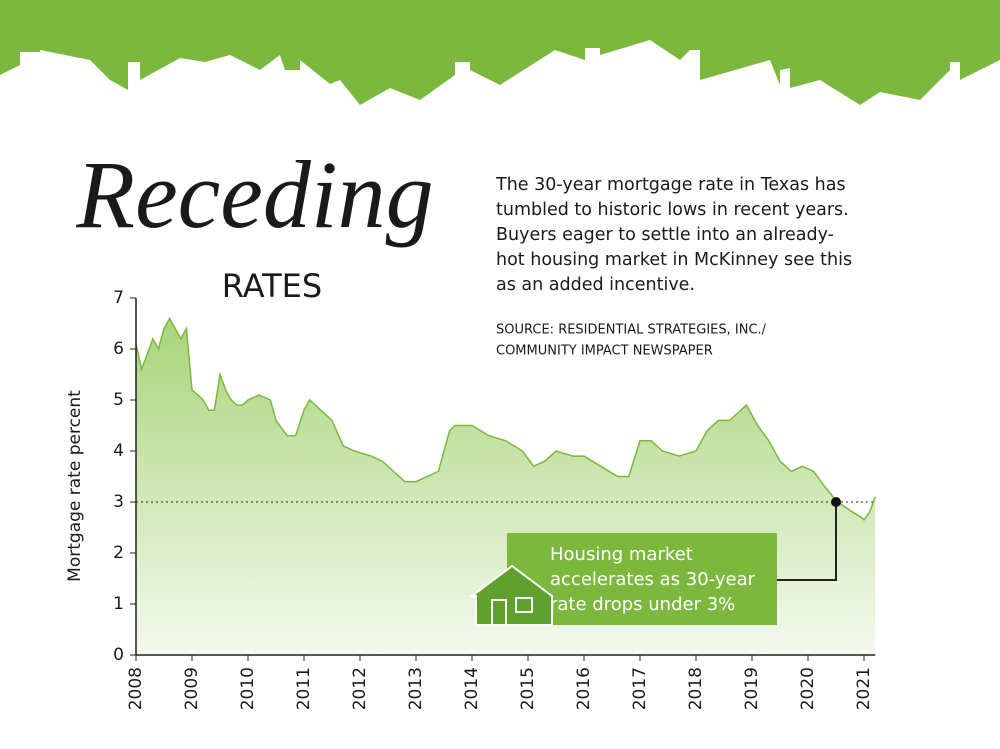  What do you see at coordinates (75, 486) in the screenshot?
I see `y-axis-label: Mortgage rate percent` at bounding box center [75, 486].